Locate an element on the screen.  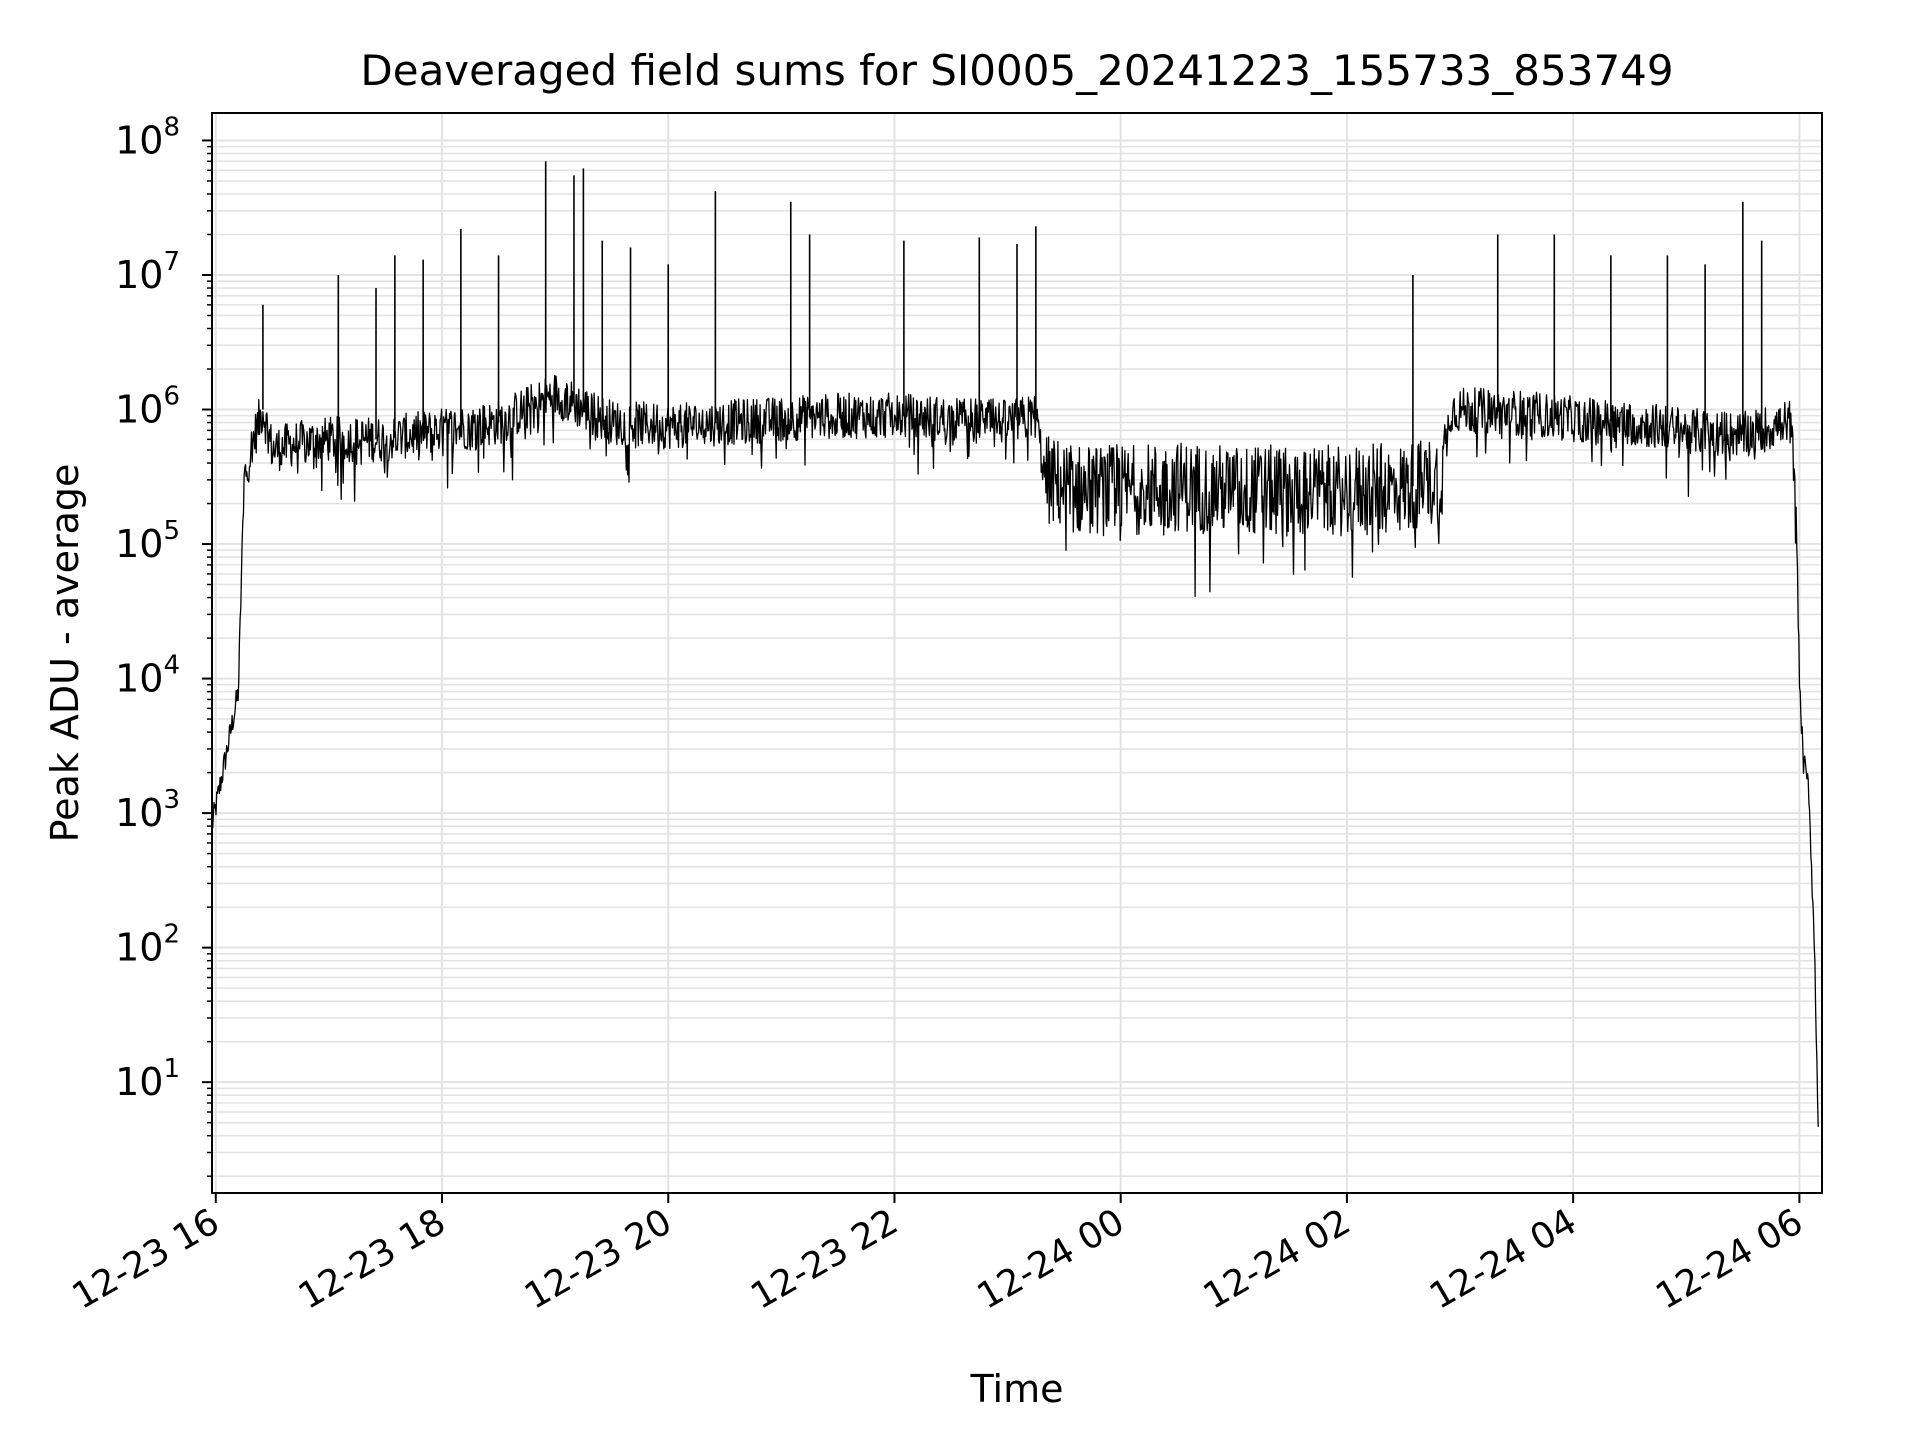
y-tick-label: 10⁷ is located at coordinates (147, 272).